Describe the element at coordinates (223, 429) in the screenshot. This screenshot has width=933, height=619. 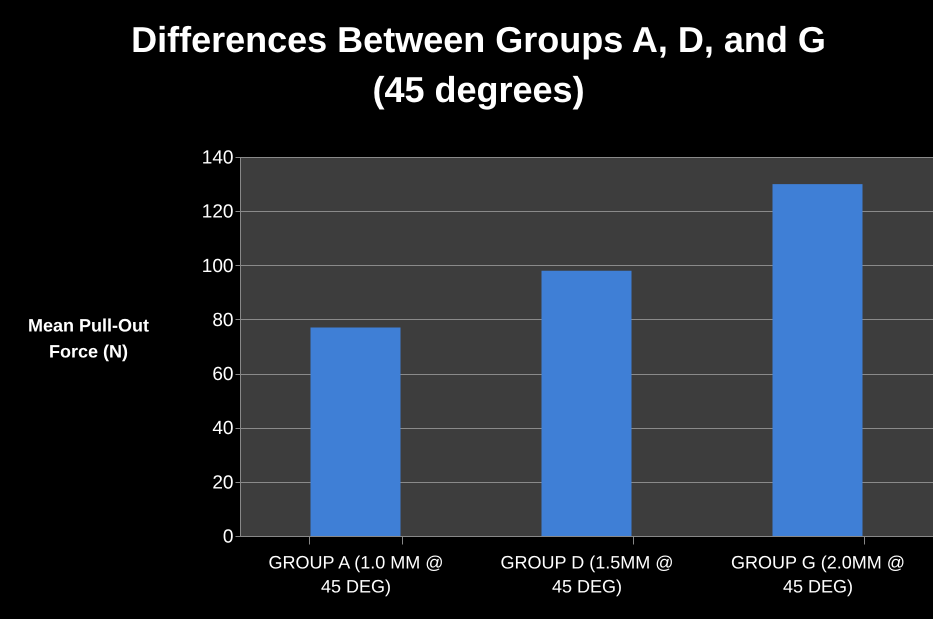
I see `y-tick-label: 40` at that location.